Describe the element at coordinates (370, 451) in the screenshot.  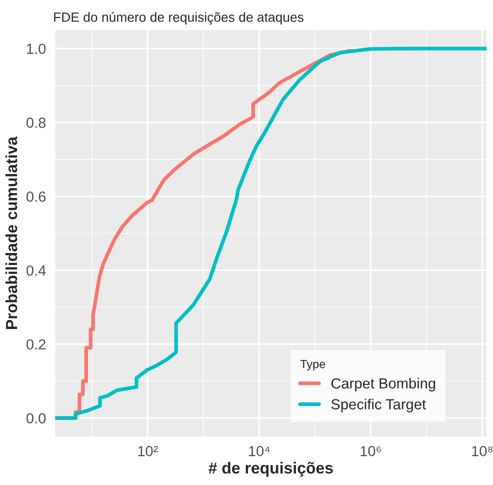
I see `x-tick-label: 10⁶` at that location.